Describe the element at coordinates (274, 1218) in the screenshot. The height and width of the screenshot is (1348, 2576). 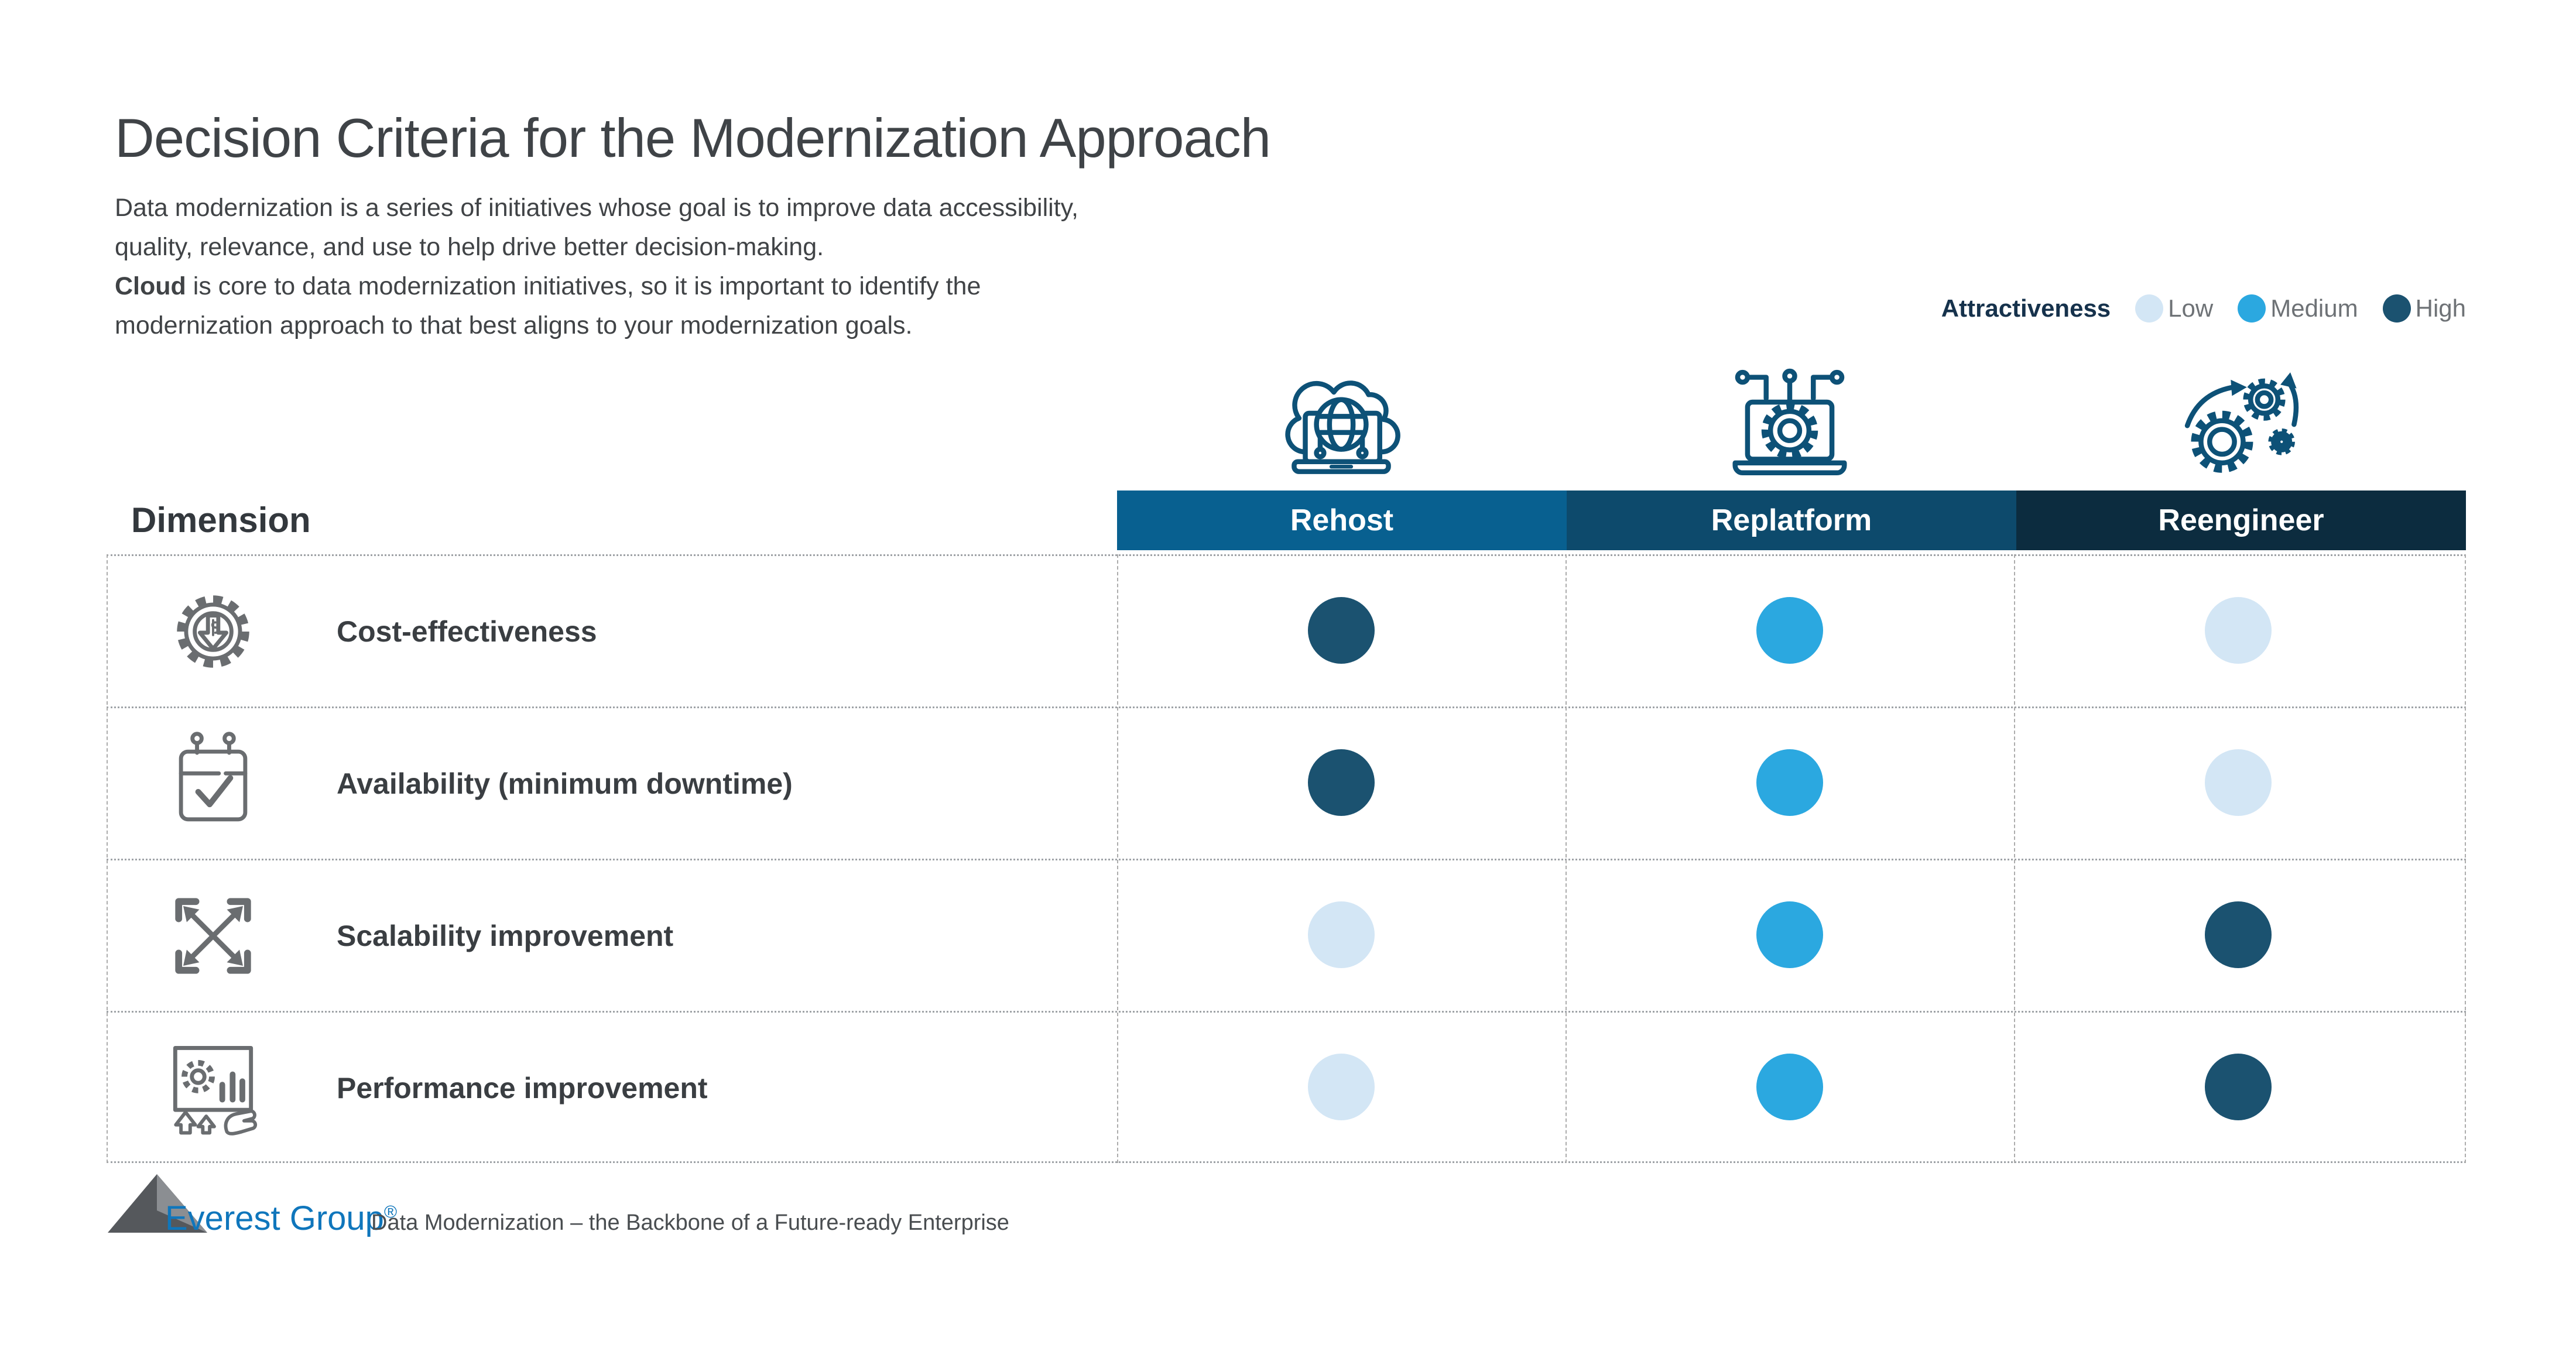
I see `brand-name: Everest Group` at that location.